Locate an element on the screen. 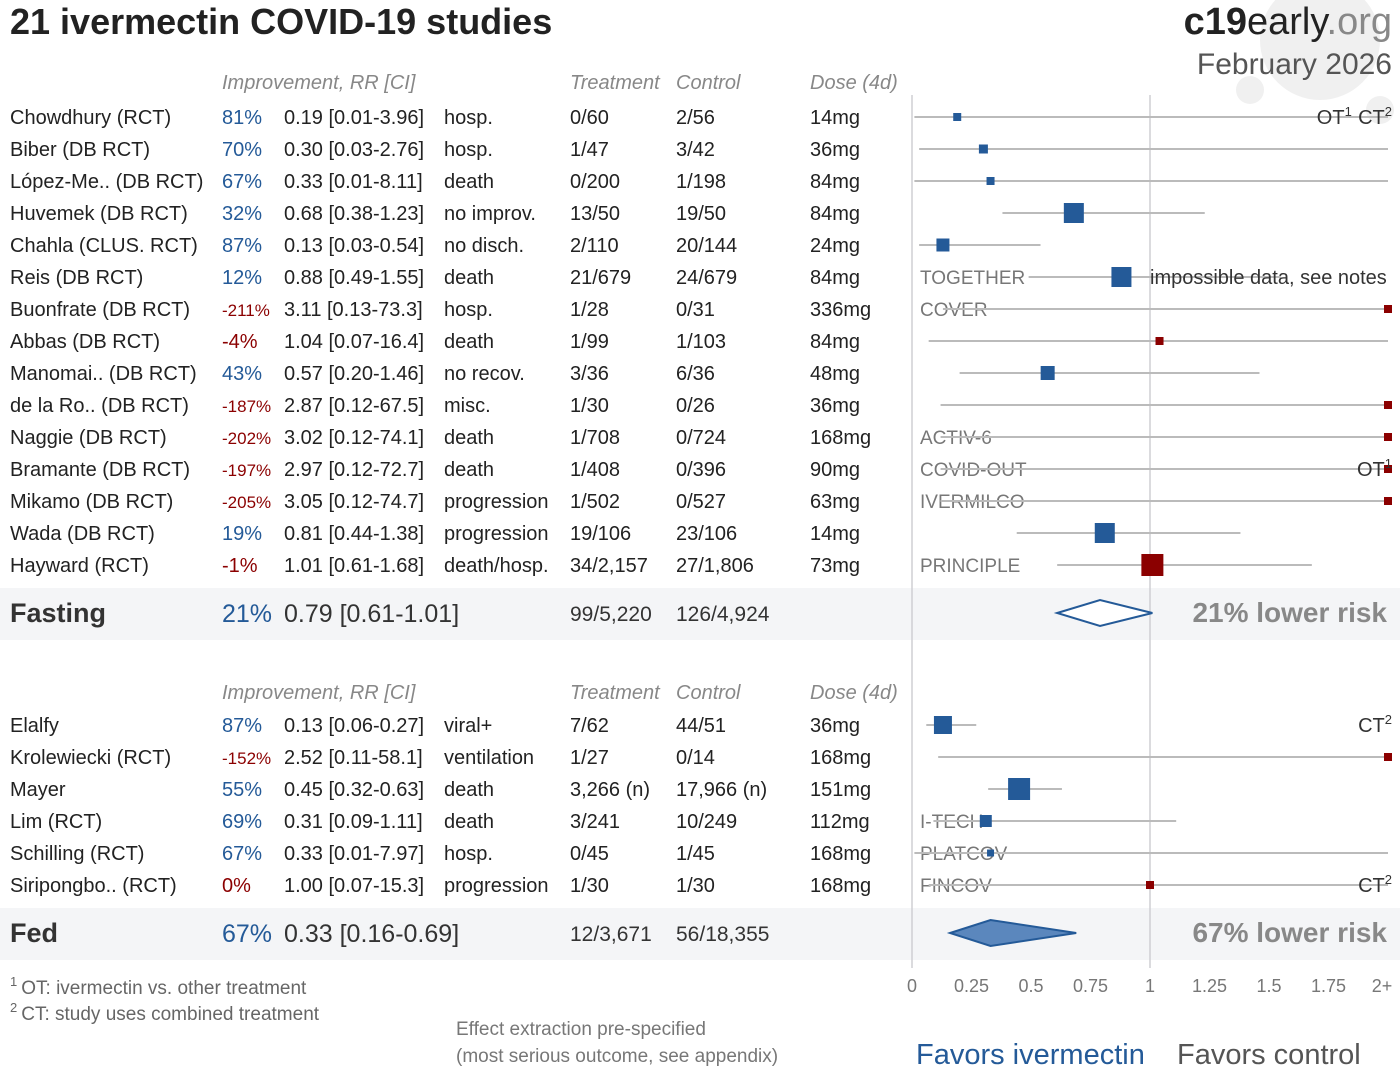 The image size is (1400, 1069). brand-bold: c19 is located at coordinates (1215, 22).